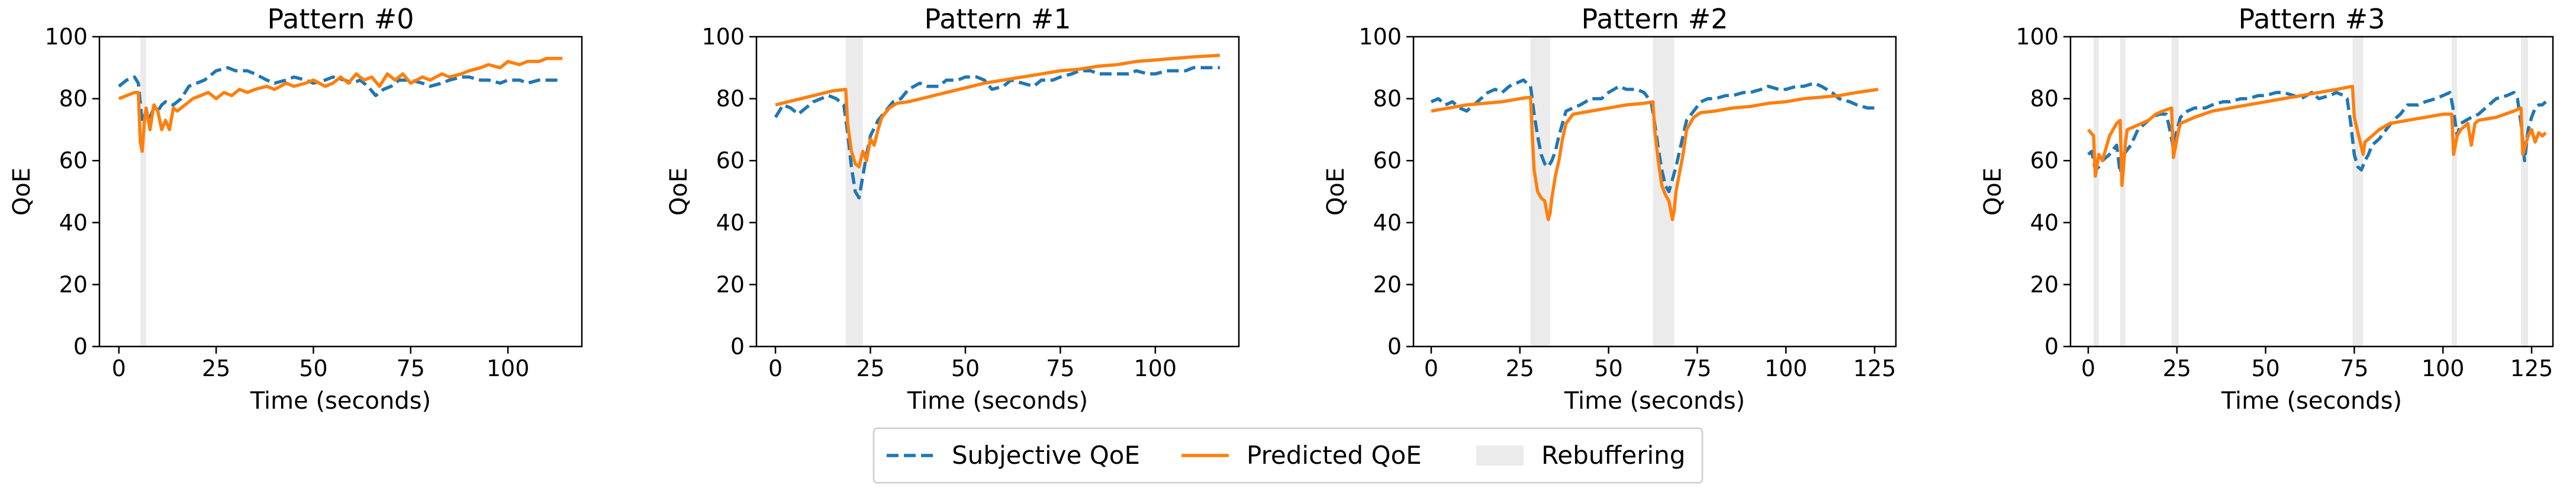  What do you see at coordinates (1388, 99) in the screenshot?
I see `y-tick-label-2-4: 80` at bounding box center [1388, 99].